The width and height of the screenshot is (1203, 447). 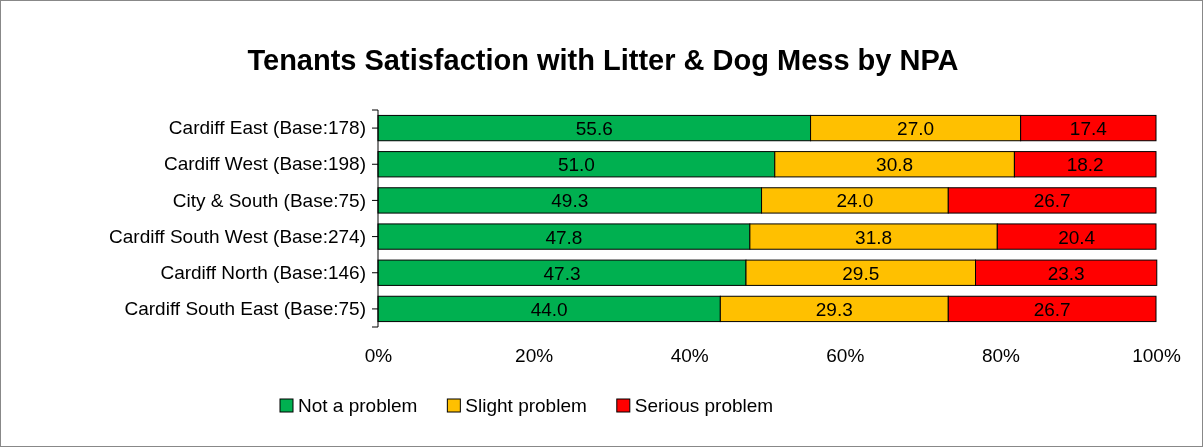 I want to click on data-label: 18.2, so click(x=1085, y=165).